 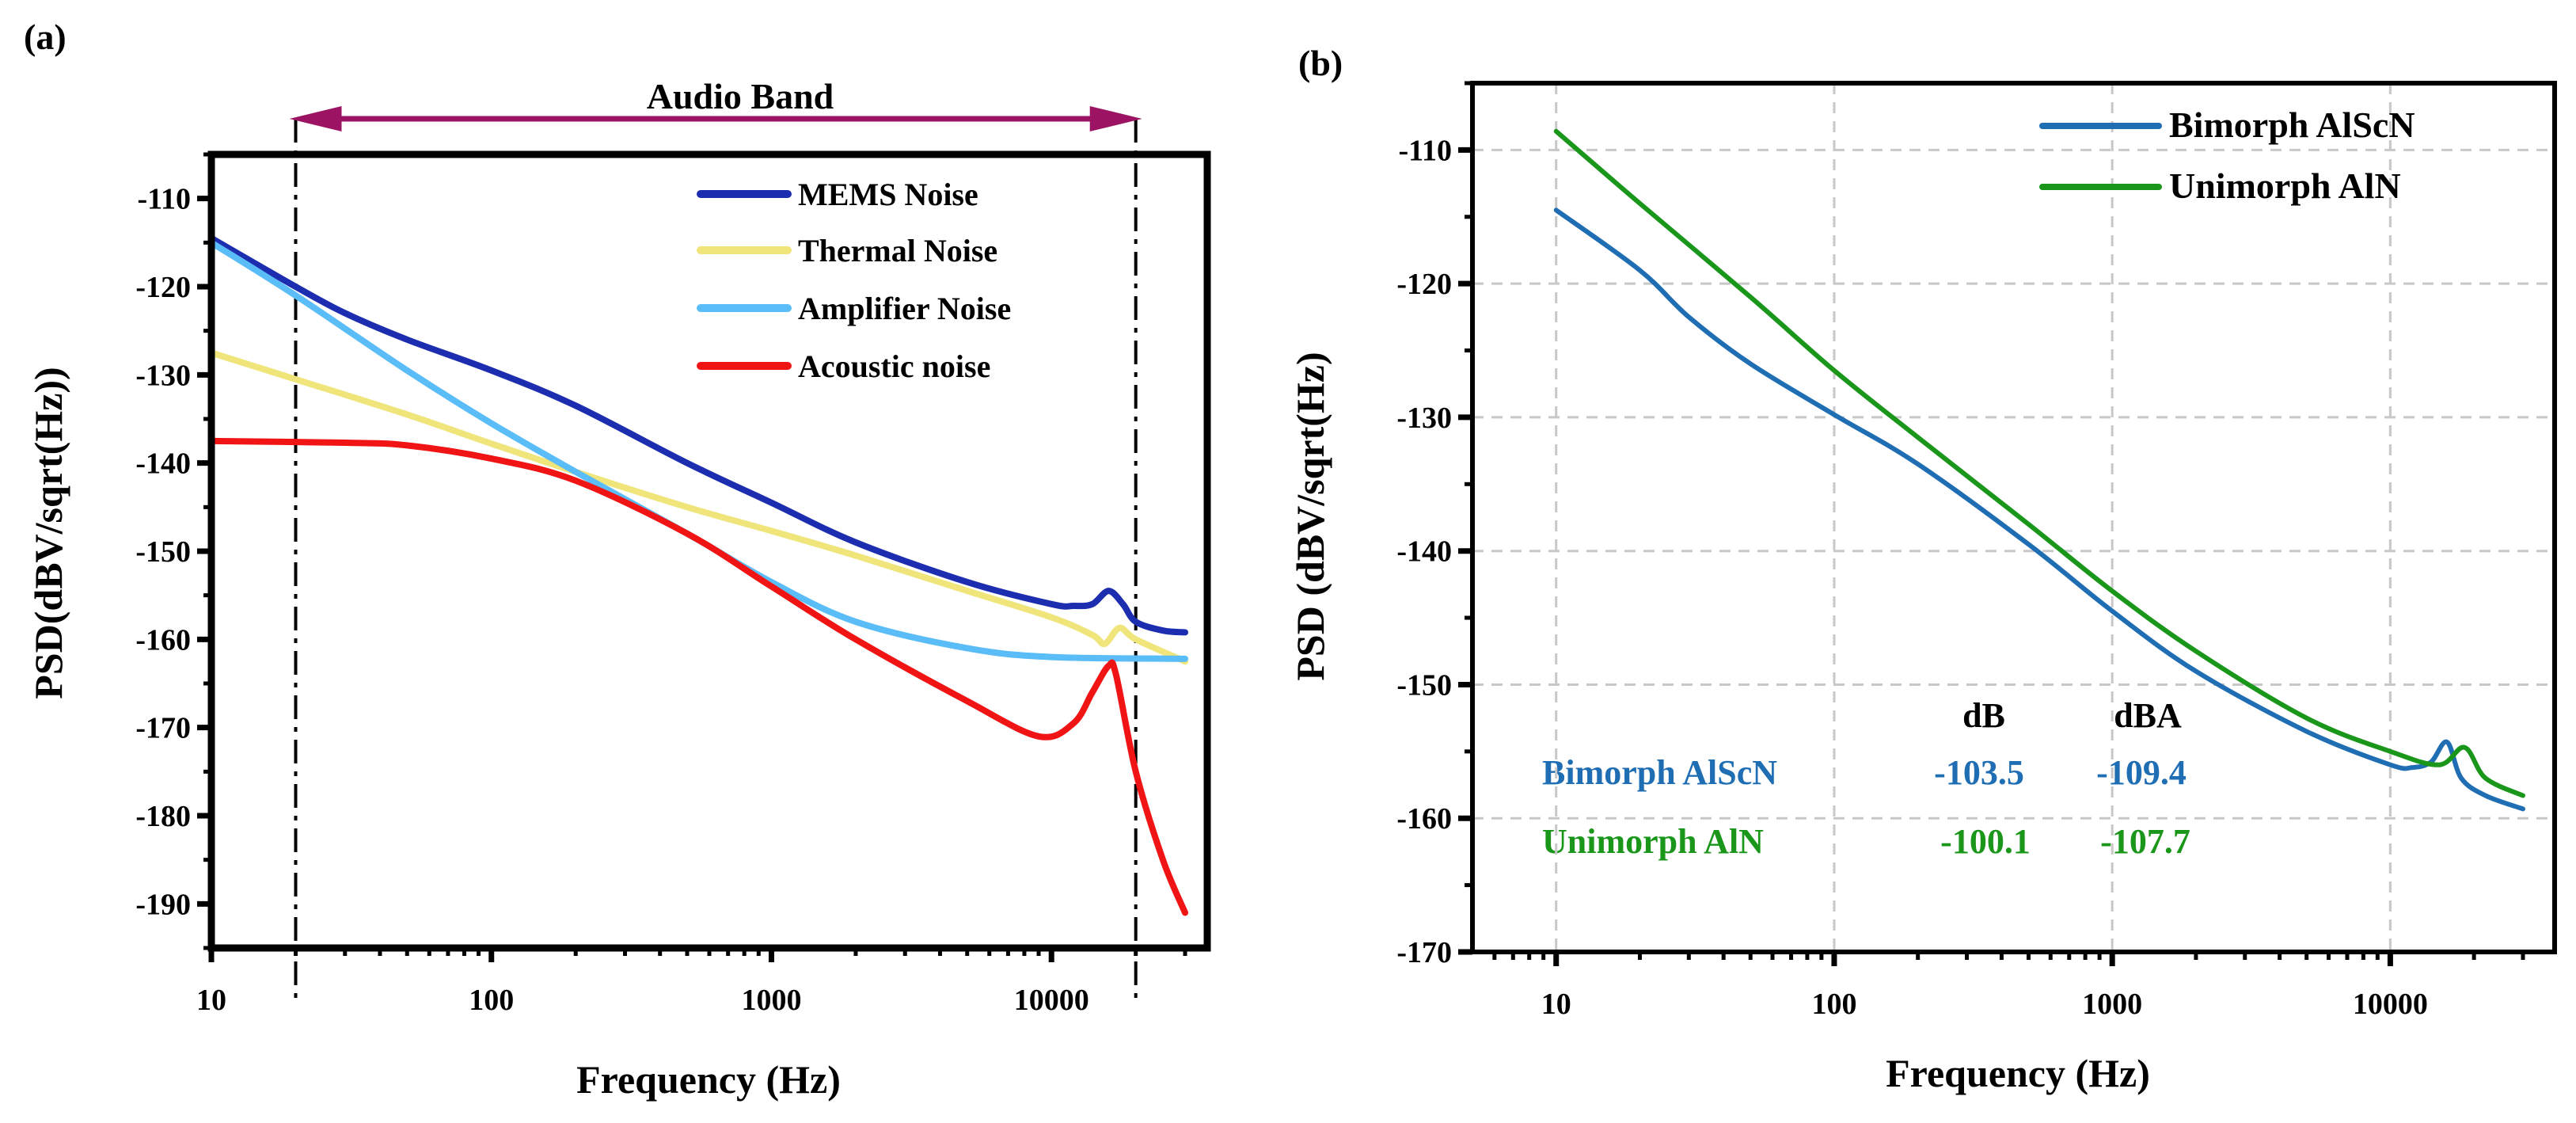 I want to click on table-cell-db: -100.1, so click(x=1986, y=841).